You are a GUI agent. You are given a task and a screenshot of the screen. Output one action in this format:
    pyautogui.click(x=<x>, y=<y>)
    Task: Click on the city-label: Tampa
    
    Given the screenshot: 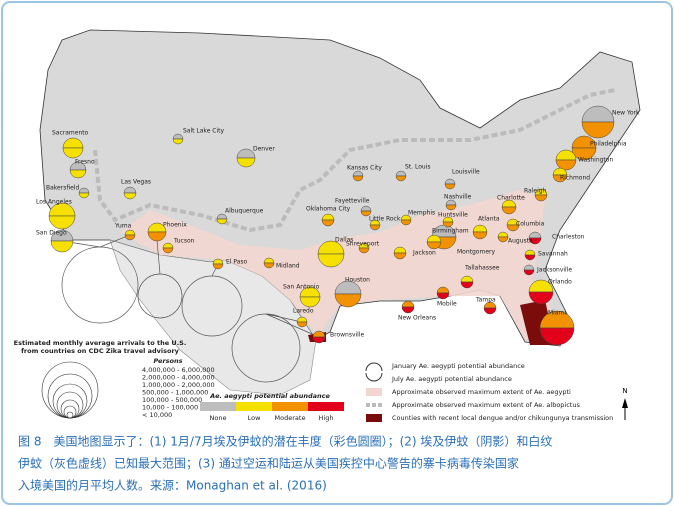 What is the action you would take?
    pyautogui.click(x=485, y=300)
    